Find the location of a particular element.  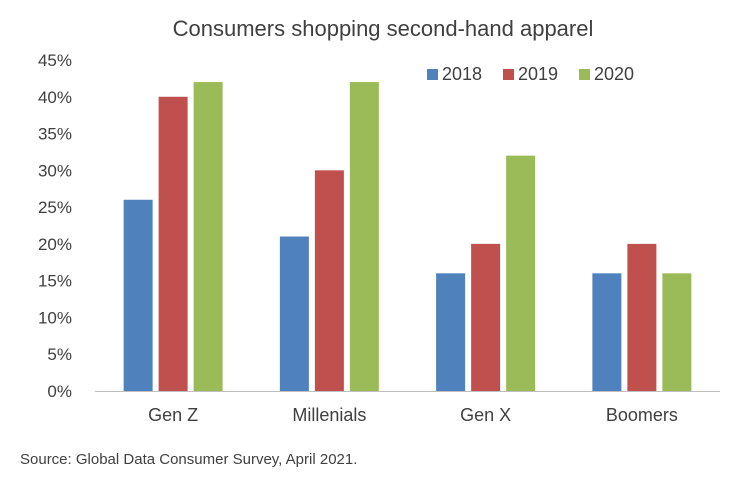

bar-2018-gen-z is located at coordinates (138, 295).